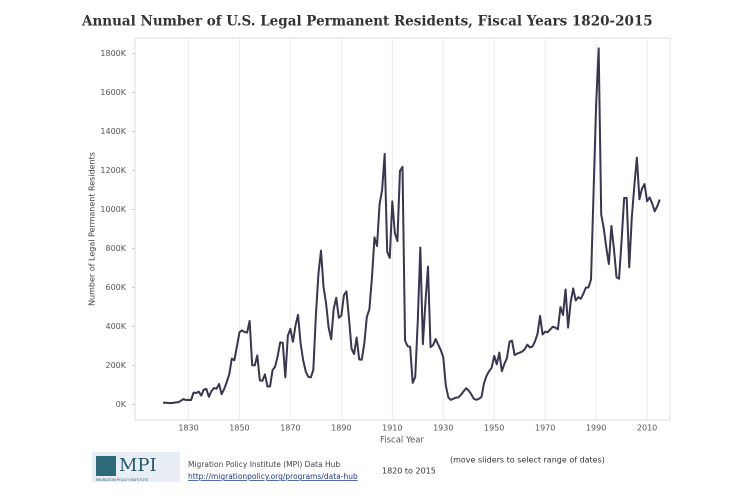 Image resolution: width=756 pixels, height=504 pixels. What do you see at coordinates (494, 428) in the screenshot?
I see `x-tick-label: 1950` at bounding box center [494, 428].